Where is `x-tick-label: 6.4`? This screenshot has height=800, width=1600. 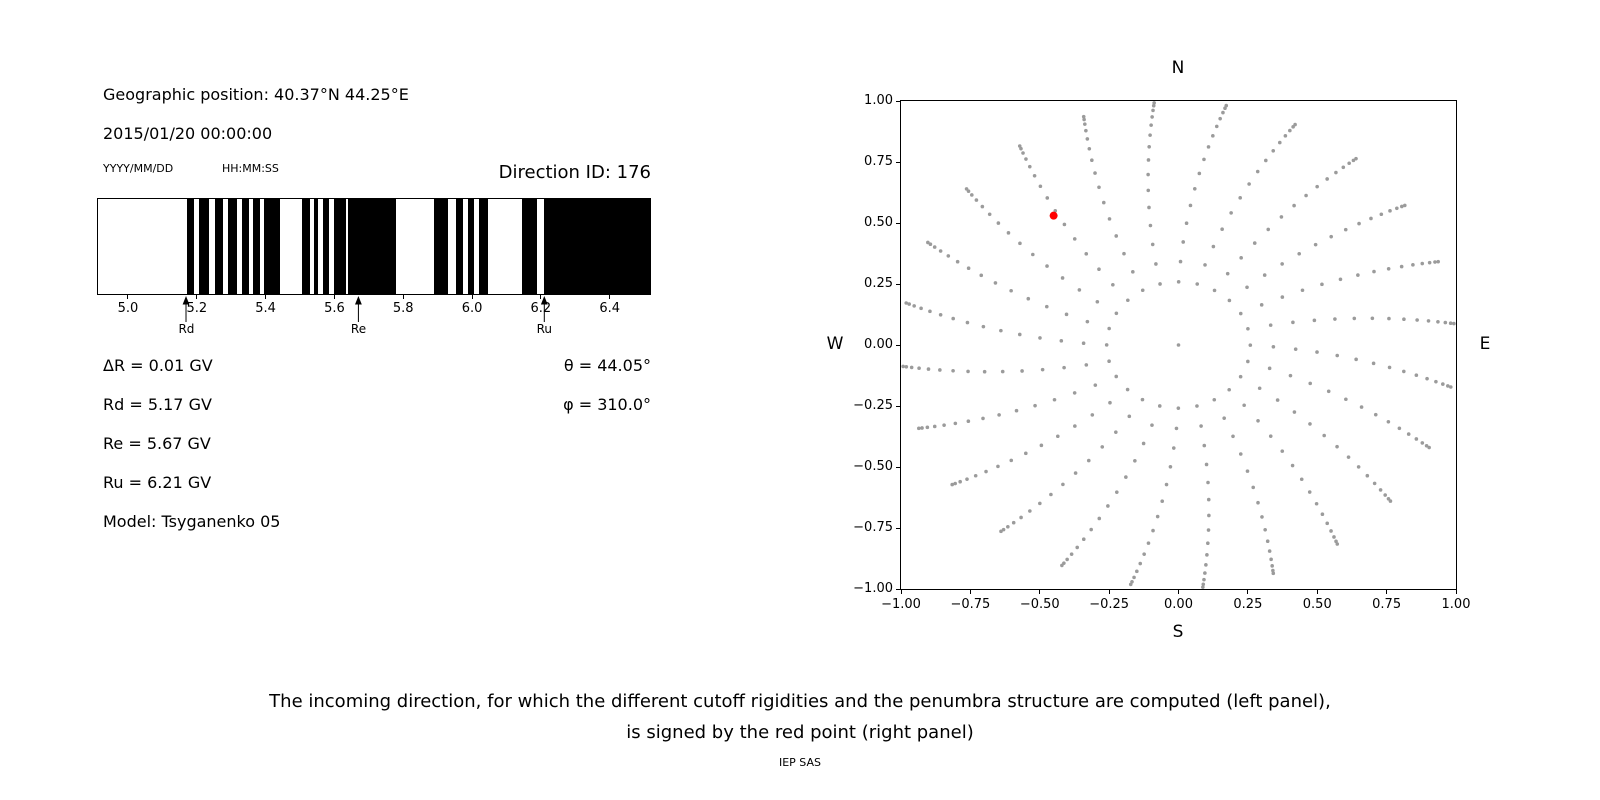
x-tick-label: 6.4 is located at coordinates (610, 308).